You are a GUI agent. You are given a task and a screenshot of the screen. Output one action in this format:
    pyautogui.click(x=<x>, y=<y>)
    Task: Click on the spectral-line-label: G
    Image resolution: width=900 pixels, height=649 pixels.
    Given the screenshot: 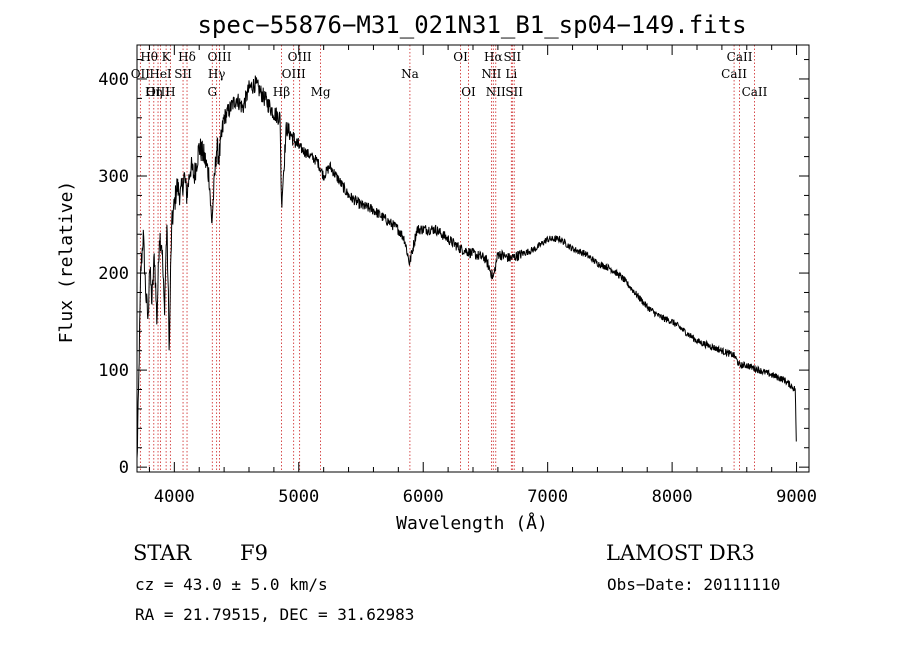 What is the action you would take?
    pyautogui.click(x=212, y=92)
    